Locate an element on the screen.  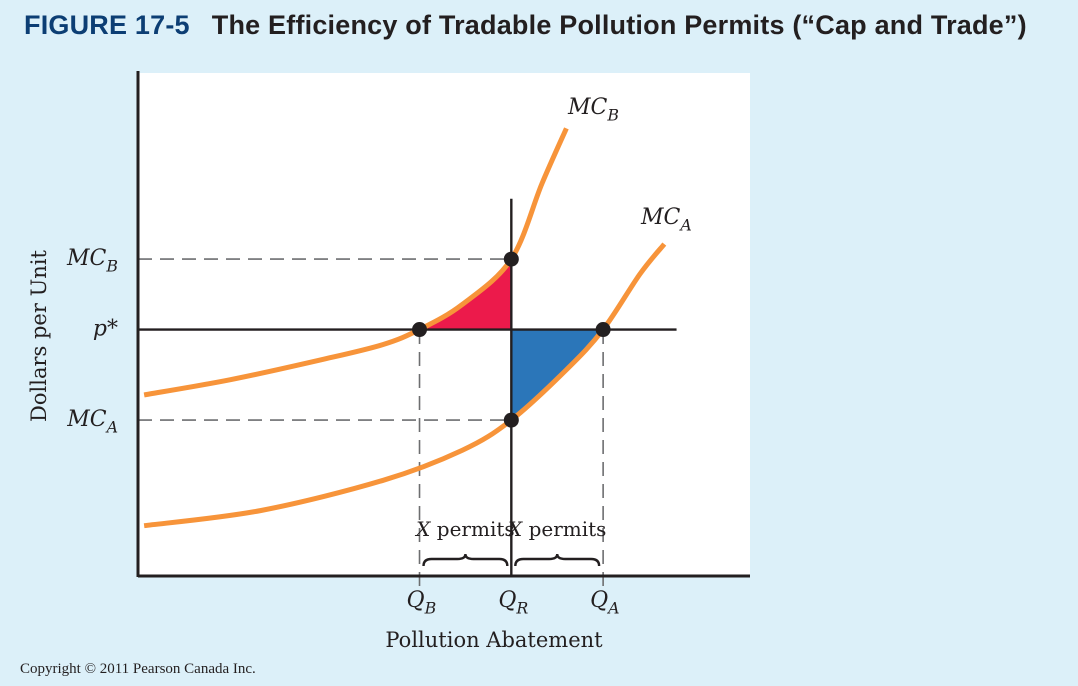
annotation-x-permits-2: X permits is located at coordinates (556, 529).